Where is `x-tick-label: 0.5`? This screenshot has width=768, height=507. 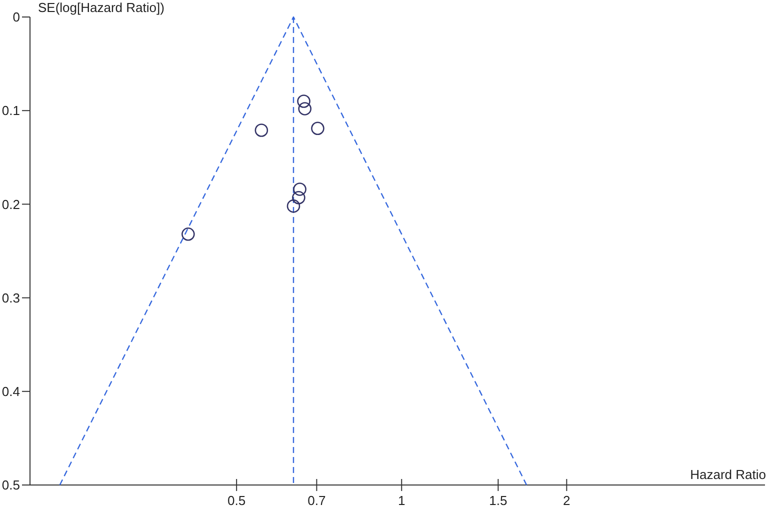 x-tick-label: 0.5 is located at coordinates (237, 500).